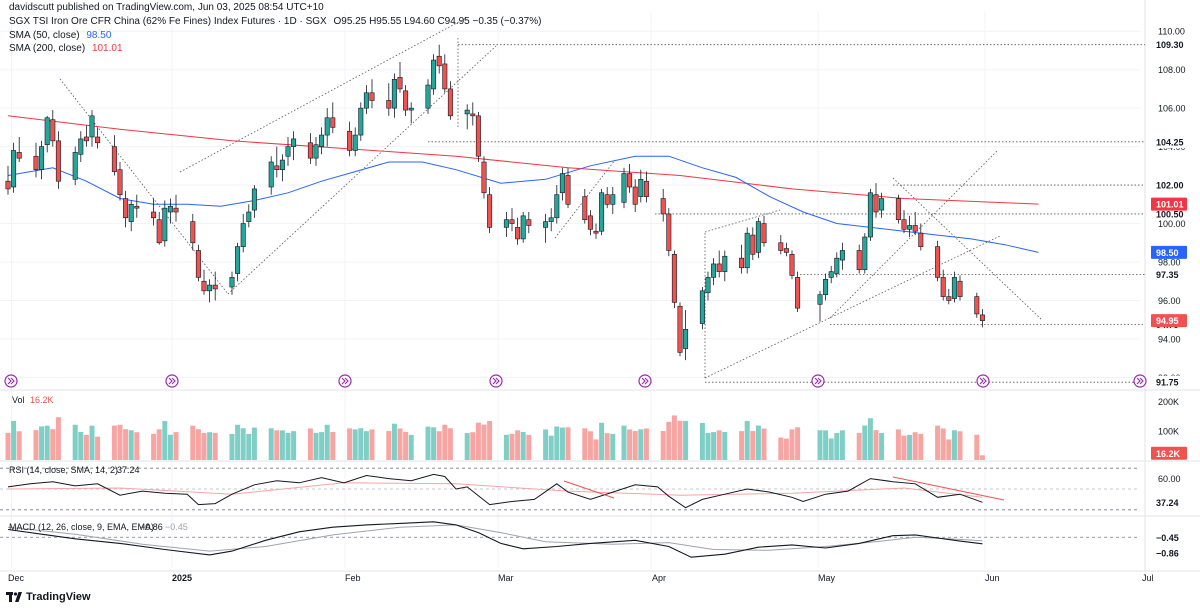 The image size is (1200, 614). I want to click on macd-signal-badge-text: −0.45, so click(1167, 538).